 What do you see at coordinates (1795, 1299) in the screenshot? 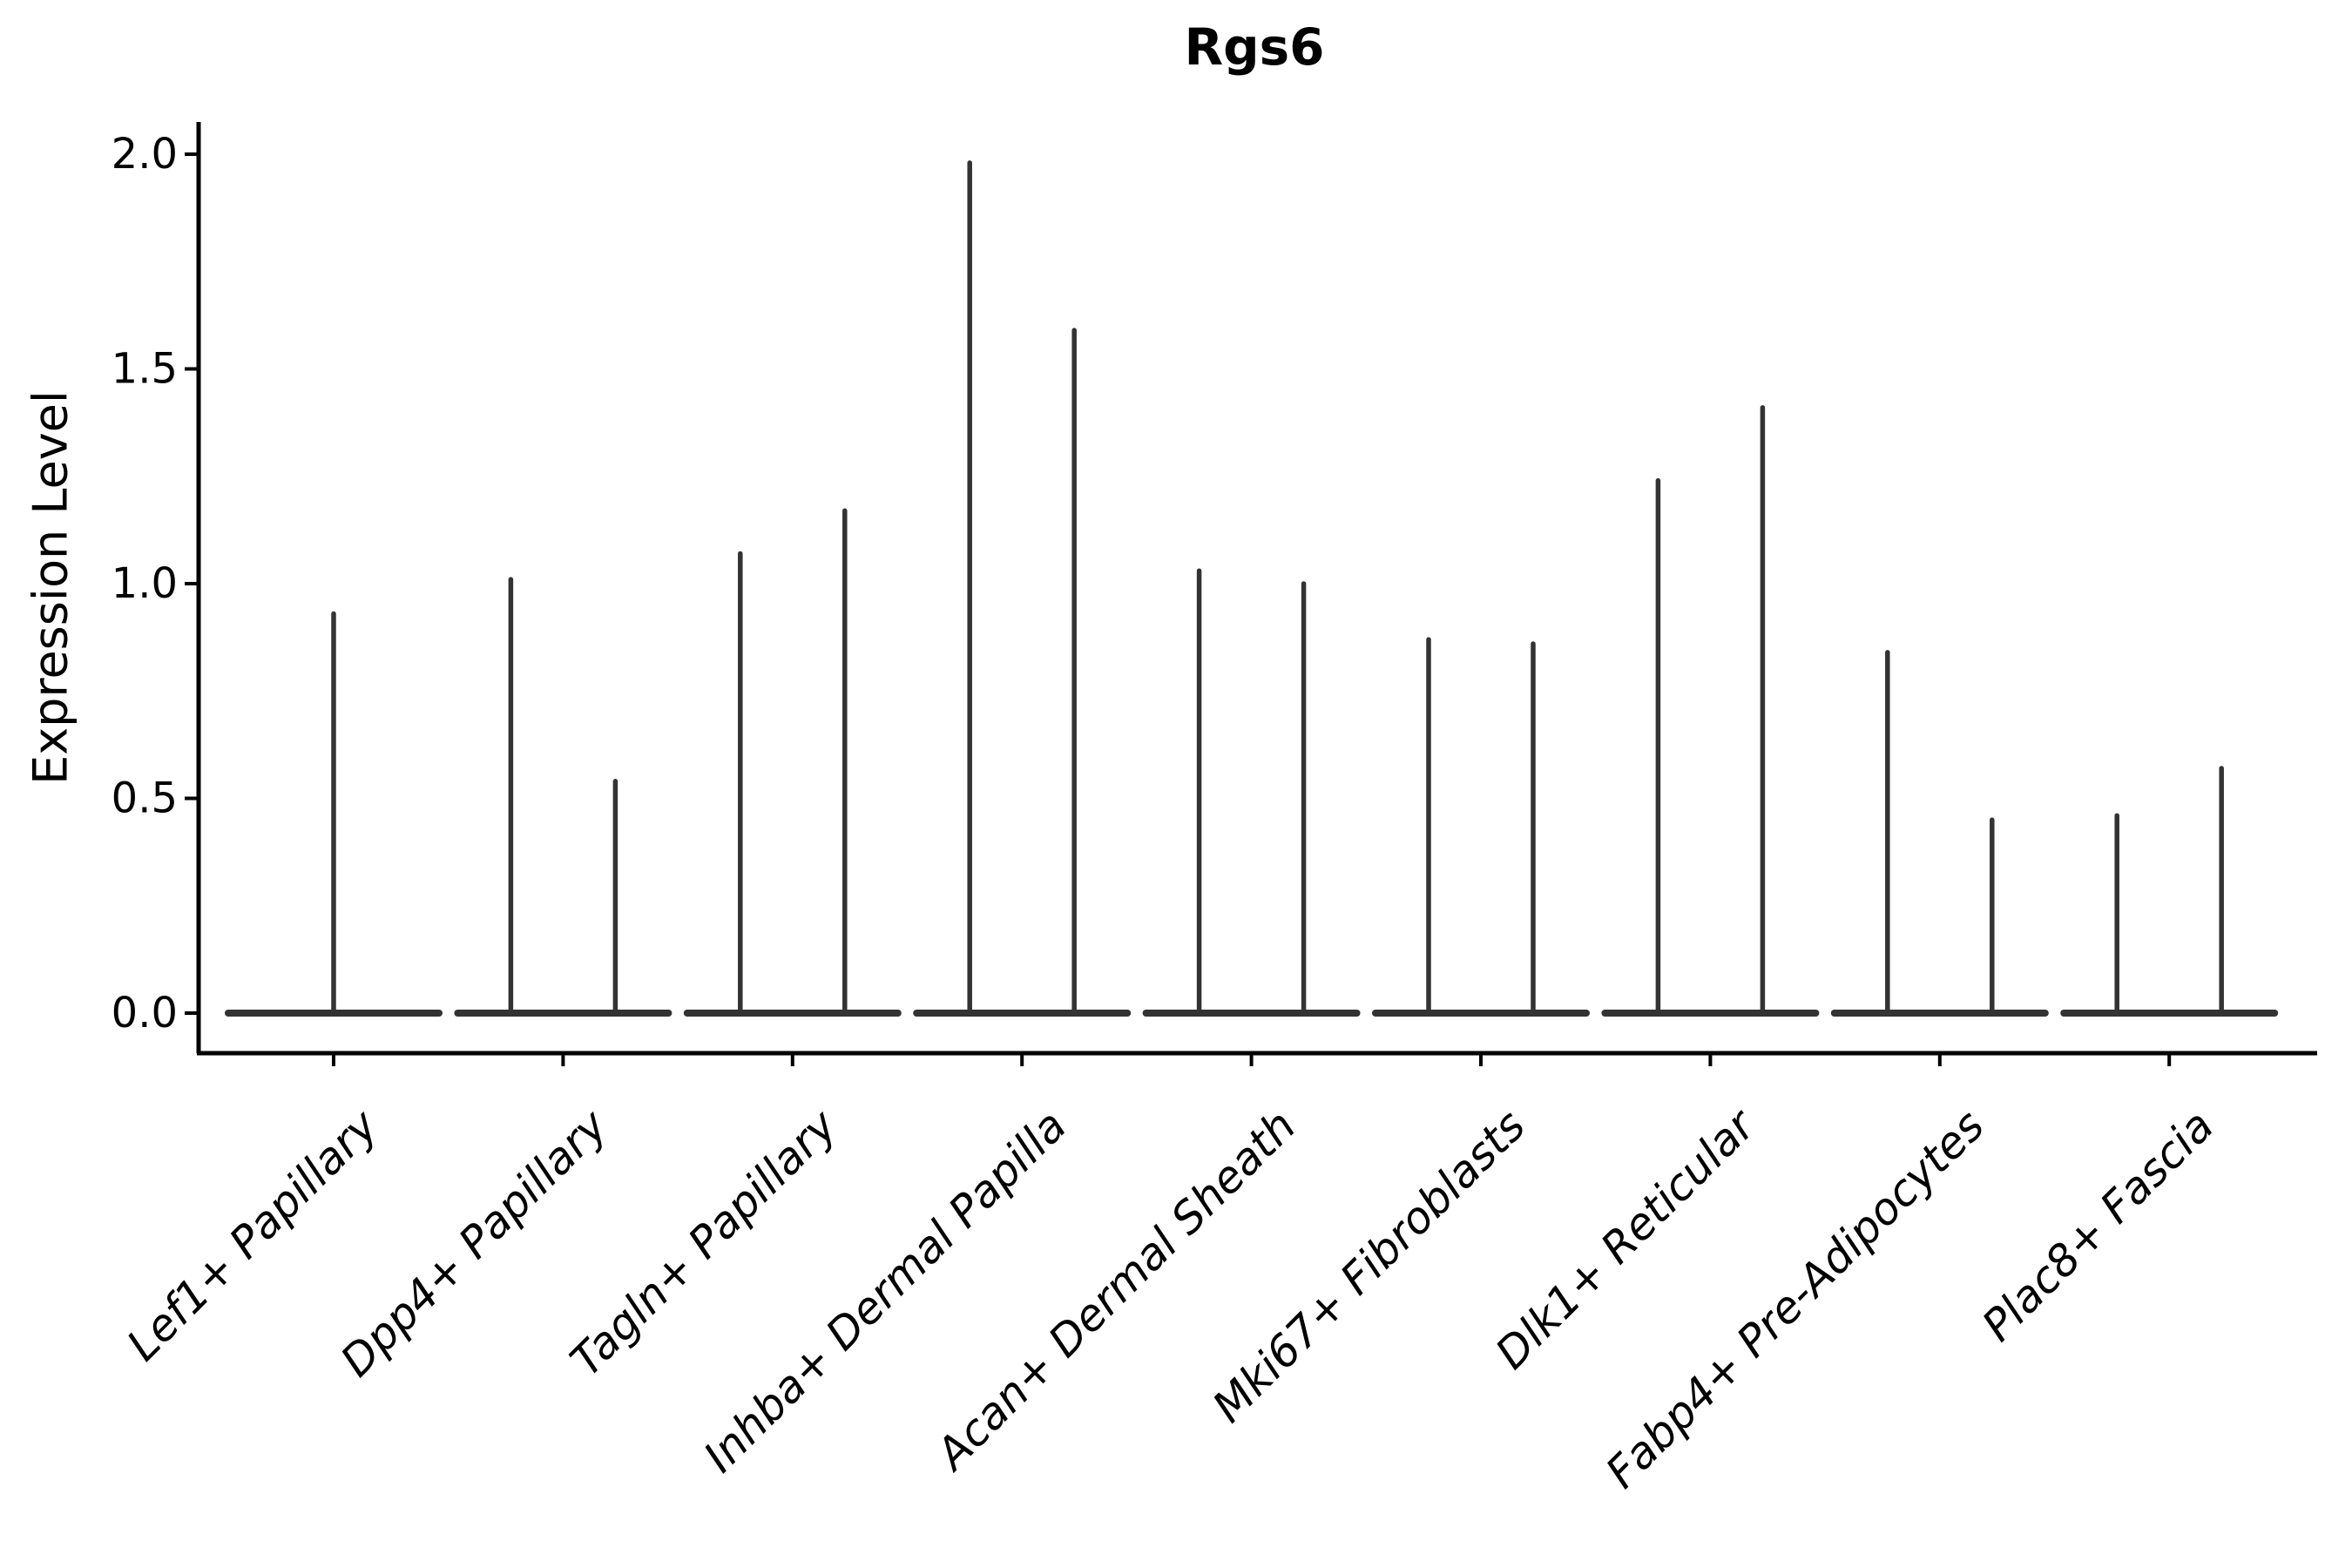
I see `x-tick-label: Fabp4+ Pre-Adipocytes` at bounding box center [1795, 1299].